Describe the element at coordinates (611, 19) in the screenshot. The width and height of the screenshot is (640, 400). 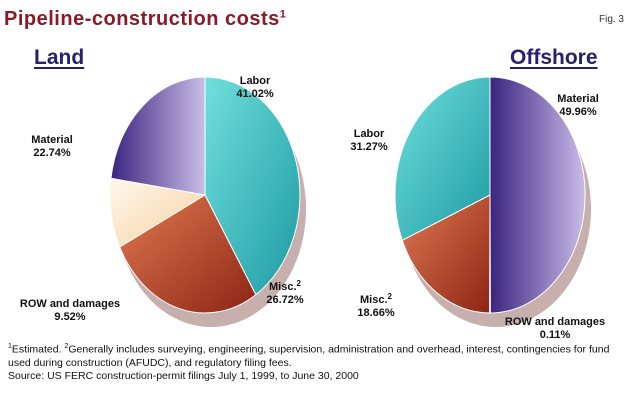
I see `figure-number: Fig. 3` at that location.